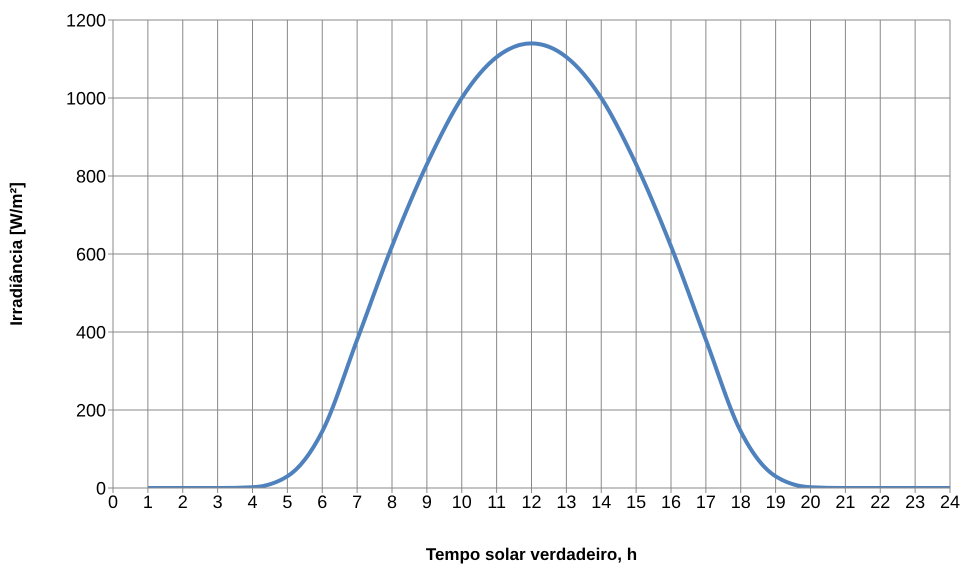 This screenshot has height=576, width=973. Describe the element at coordinates (845, 502) in the screenshot. I see `x-tick-label: 21` at that location.